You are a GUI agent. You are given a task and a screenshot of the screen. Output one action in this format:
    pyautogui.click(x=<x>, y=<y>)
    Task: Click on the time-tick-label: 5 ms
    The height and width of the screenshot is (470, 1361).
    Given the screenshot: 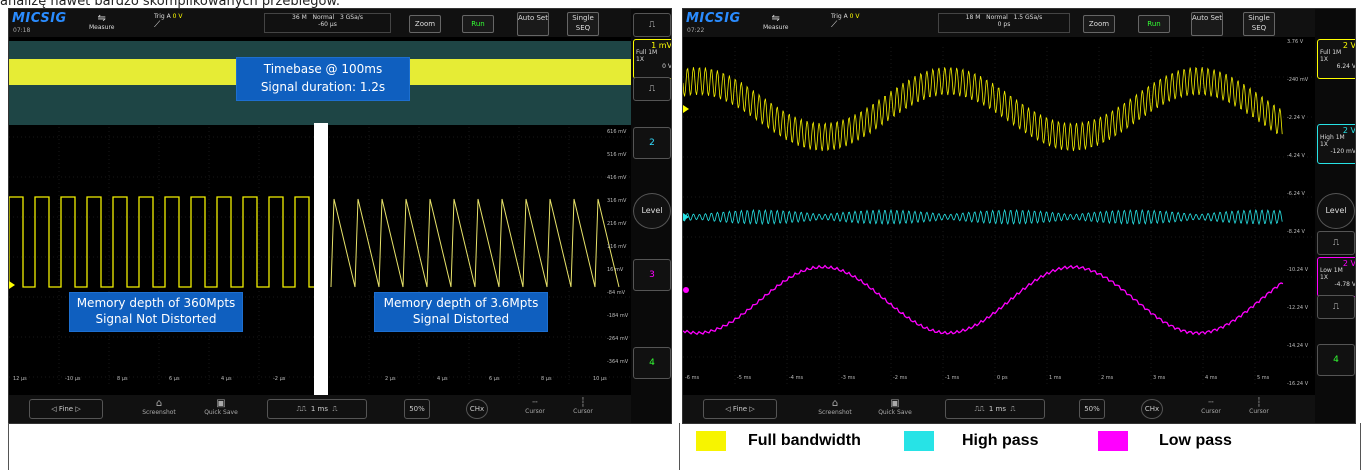 What is the action you would take?
    pyautogui.click(x=1263, y=378)
    